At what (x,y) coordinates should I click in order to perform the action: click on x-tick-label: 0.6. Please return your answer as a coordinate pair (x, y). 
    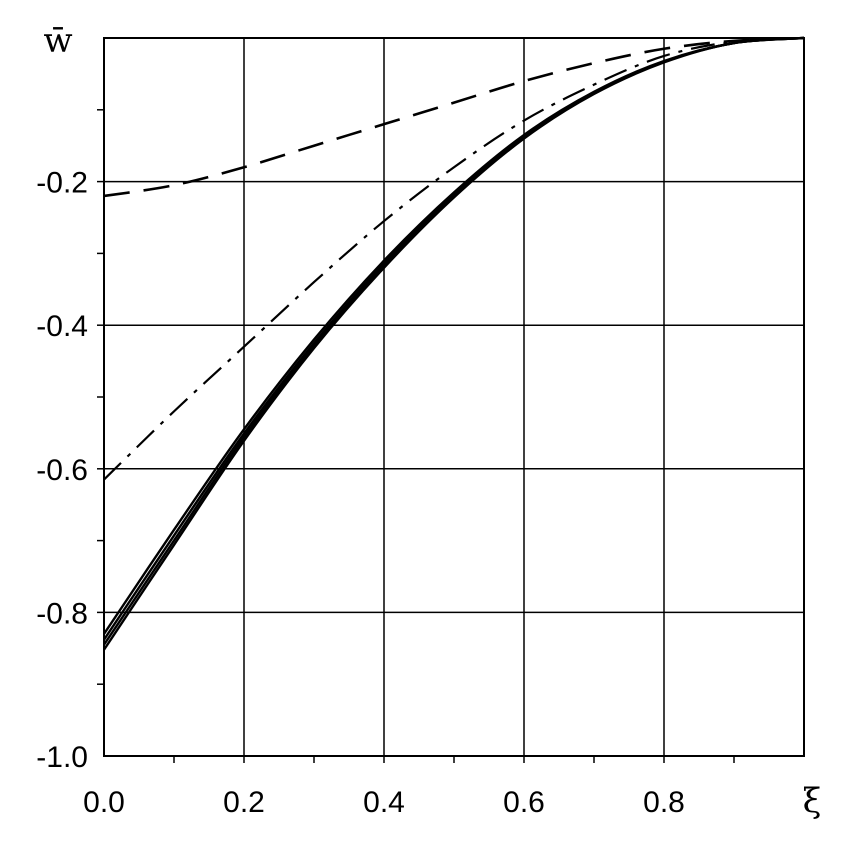
    Looking at the image, I should click on (524, 802).